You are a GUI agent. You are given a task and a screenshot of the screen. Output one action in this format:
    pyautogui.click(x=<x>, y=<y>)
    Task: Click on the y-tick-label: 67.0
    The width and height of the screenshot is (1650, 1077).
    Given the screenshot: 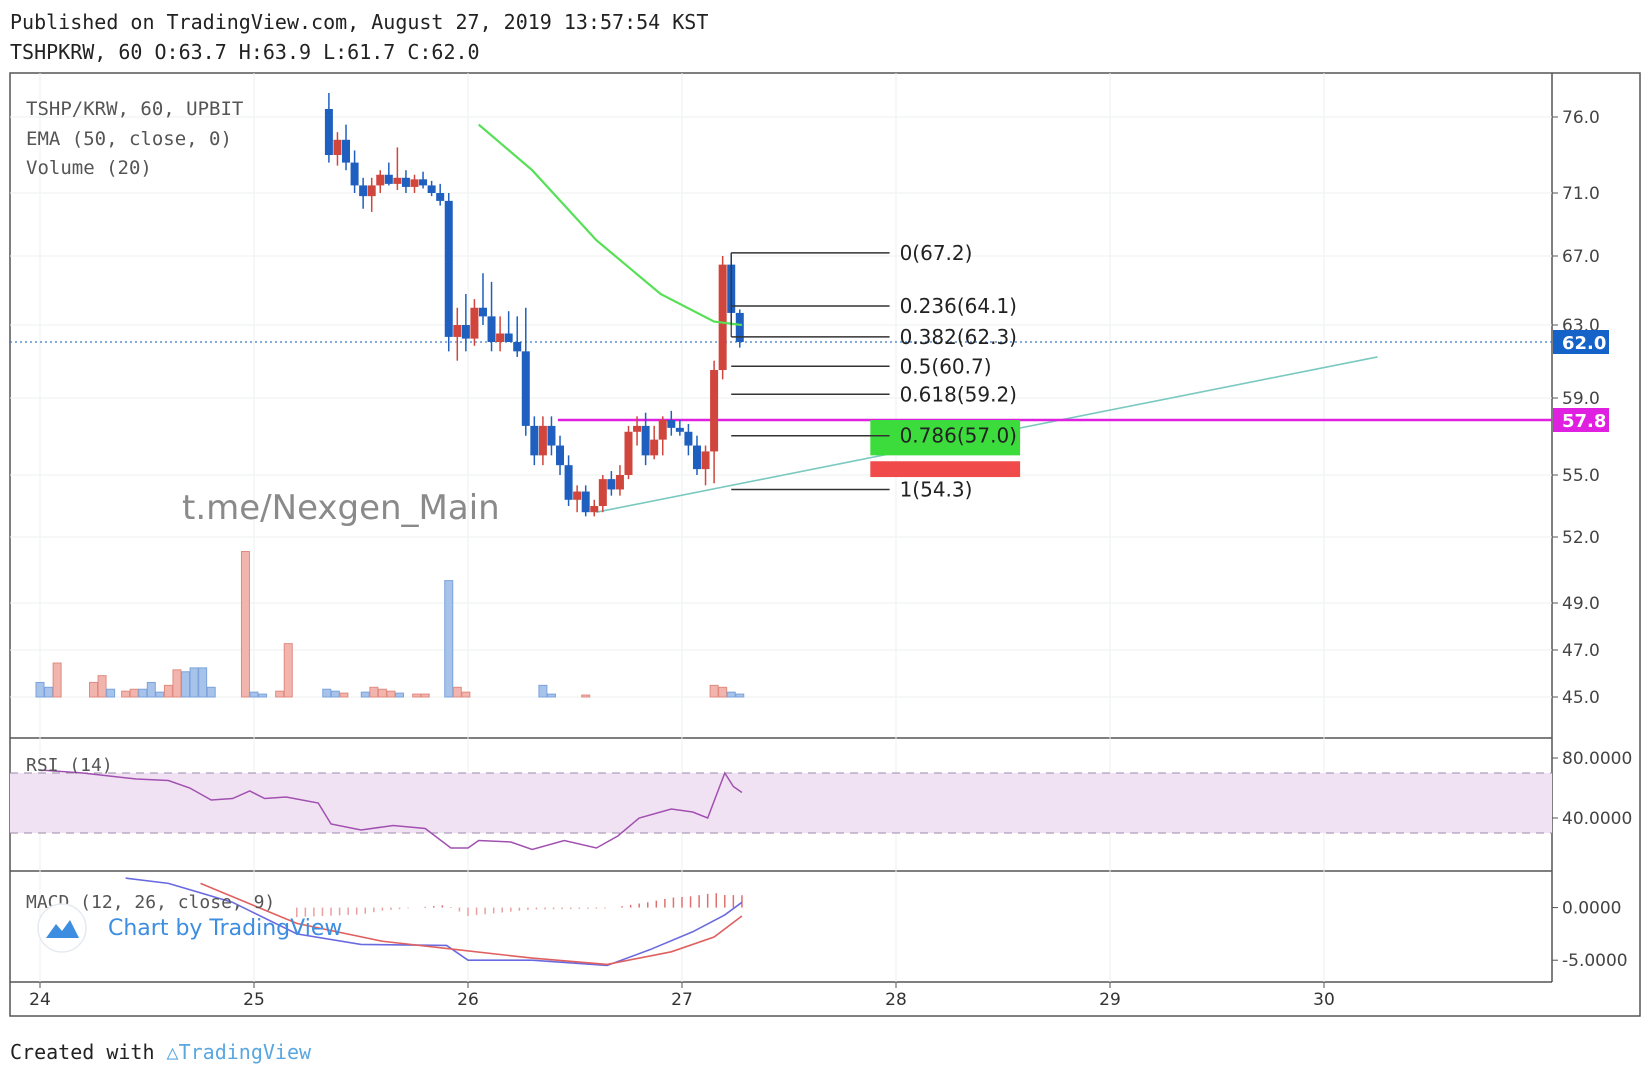 What is the action you would take?
    pyautogui.click(x=1581, y=257)
    